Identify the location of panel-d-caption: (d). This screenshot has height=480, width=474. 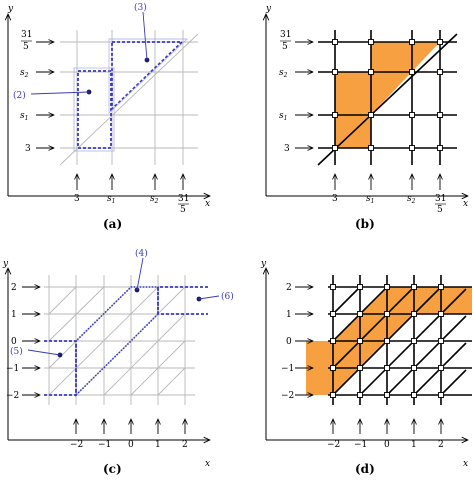
(365, 469).